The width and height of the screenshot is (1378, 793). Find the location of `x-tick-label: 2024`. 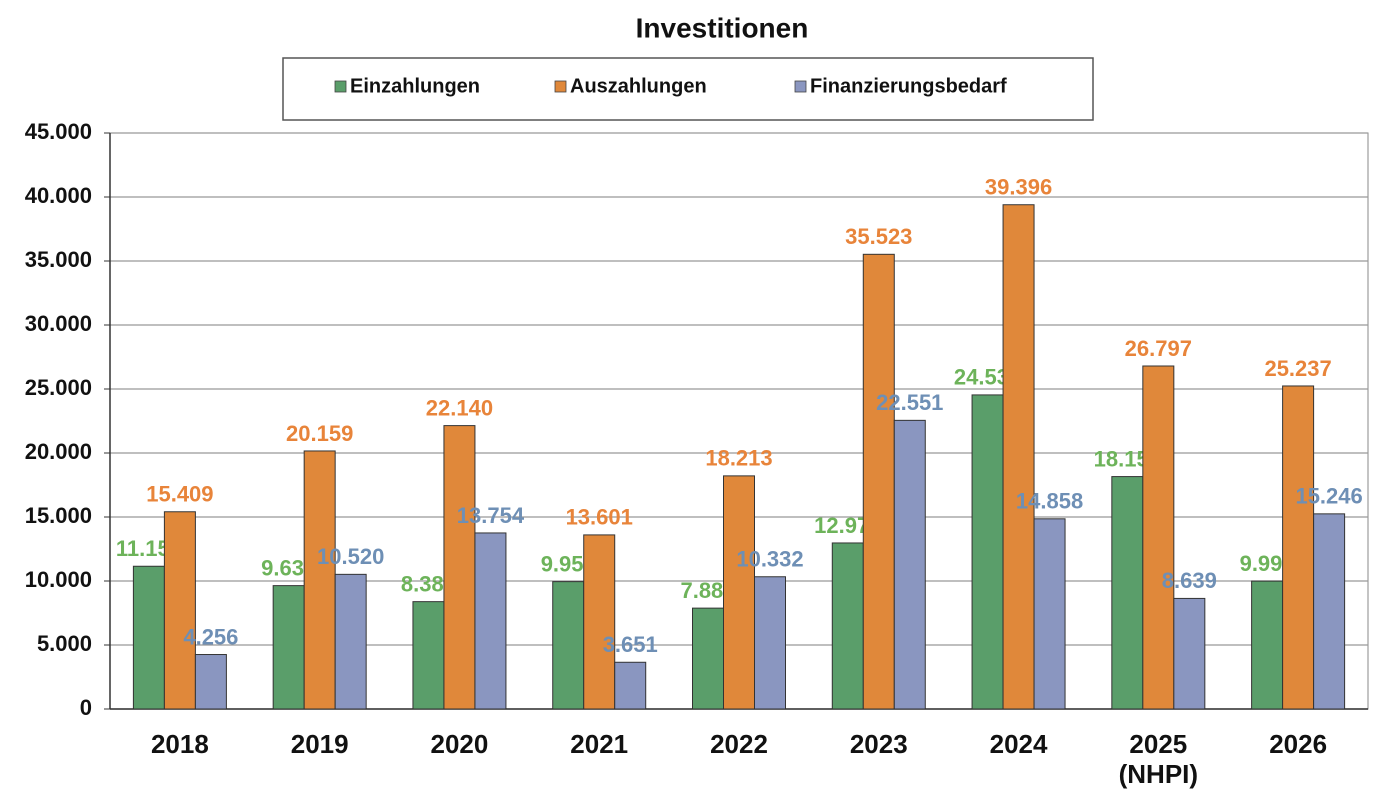

x-tick-label: 2024 is located at coordinates (1018, 744).